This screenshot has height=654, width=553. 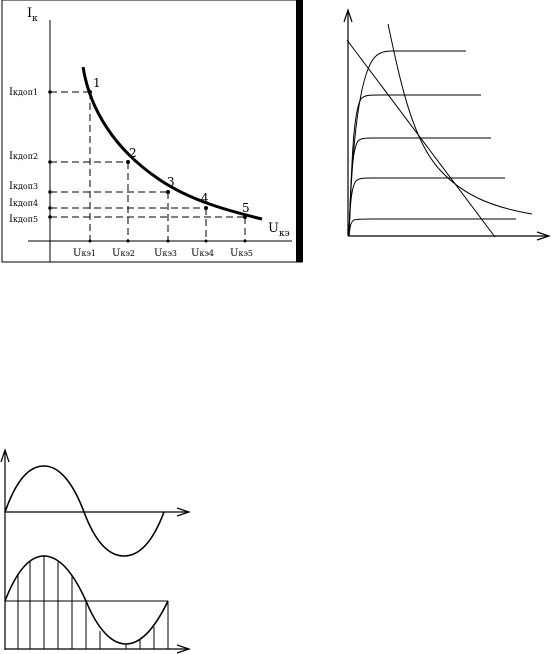 What do you see at coordinates (84, 253) in the screenshot?
I see `x-tick-1: Uкэ1` at bounding box center [84, 253].